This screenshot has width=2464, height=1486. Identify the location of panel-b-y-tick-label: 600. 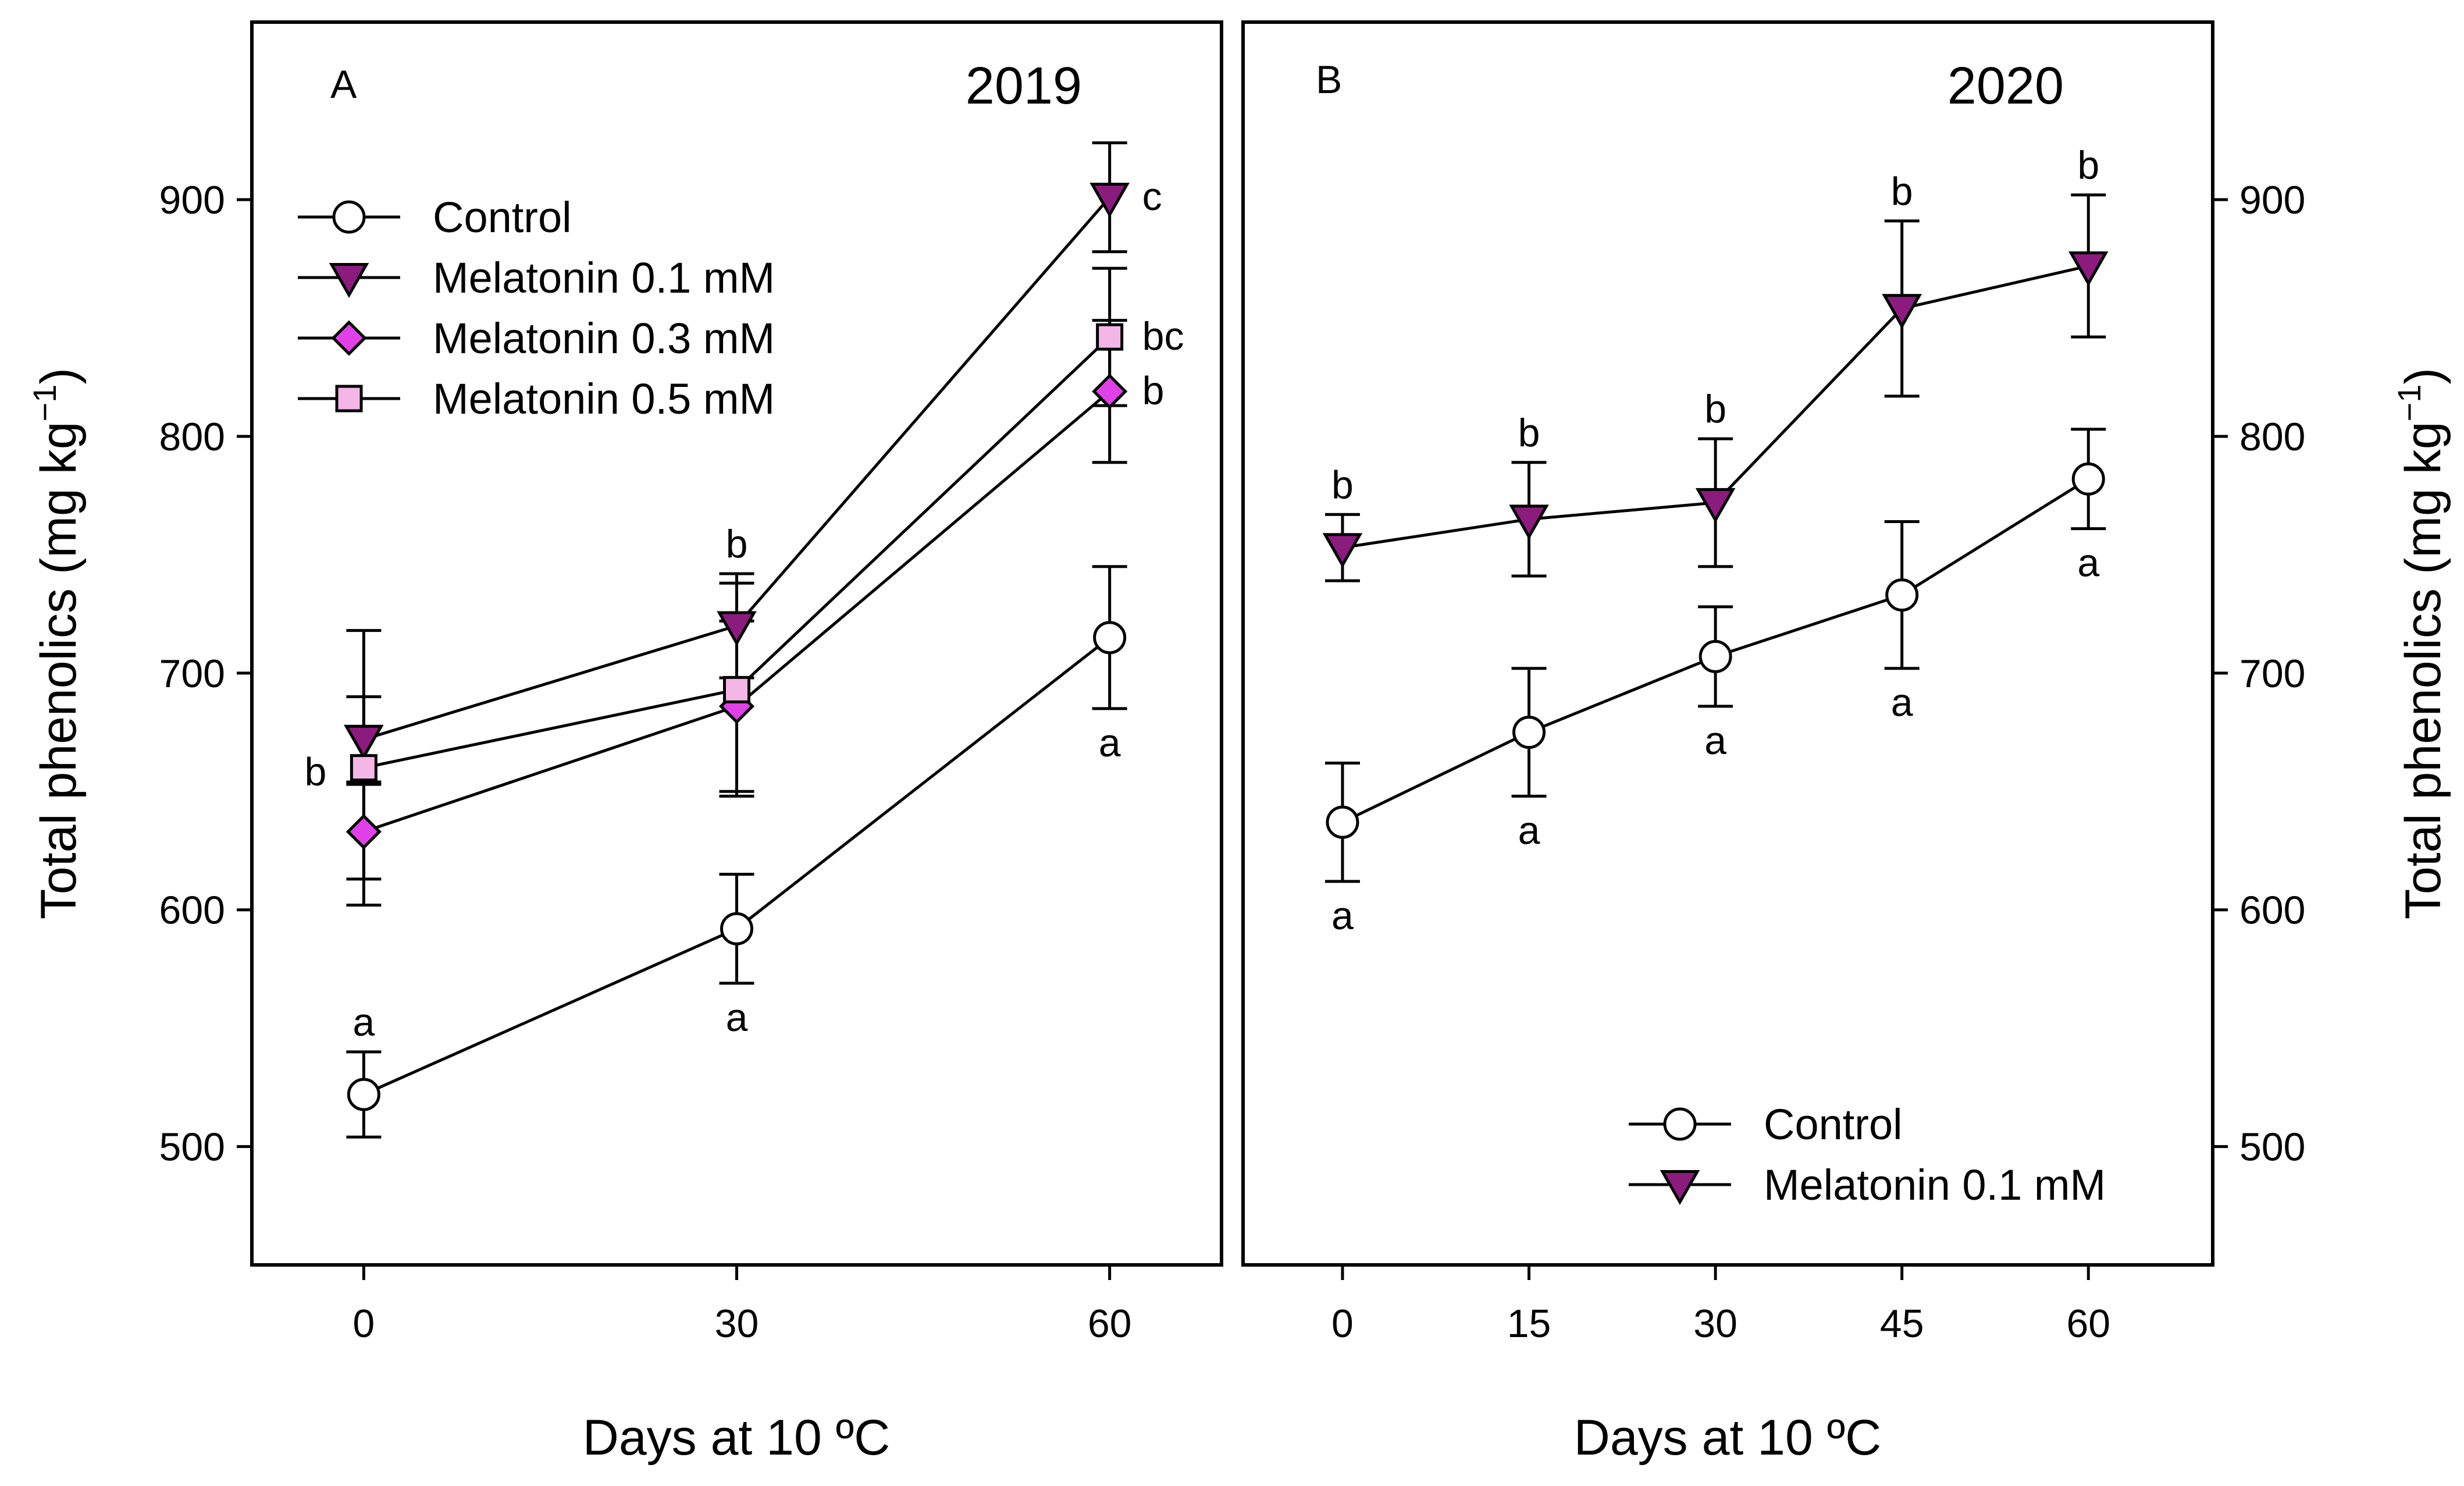
(2272, 910).